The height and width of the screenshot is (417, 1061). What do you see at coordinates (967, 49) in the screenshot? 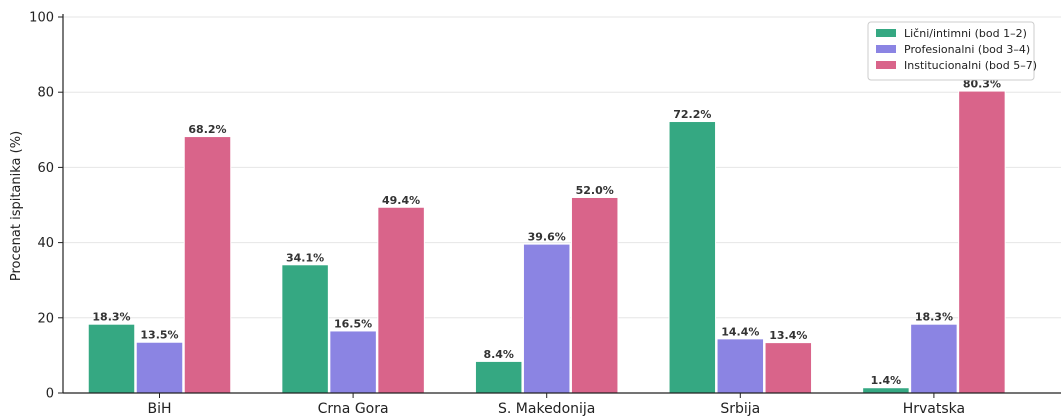
I see `legend-label: Profesionalni (bod 3–4)` at bounding box center [967, 49].